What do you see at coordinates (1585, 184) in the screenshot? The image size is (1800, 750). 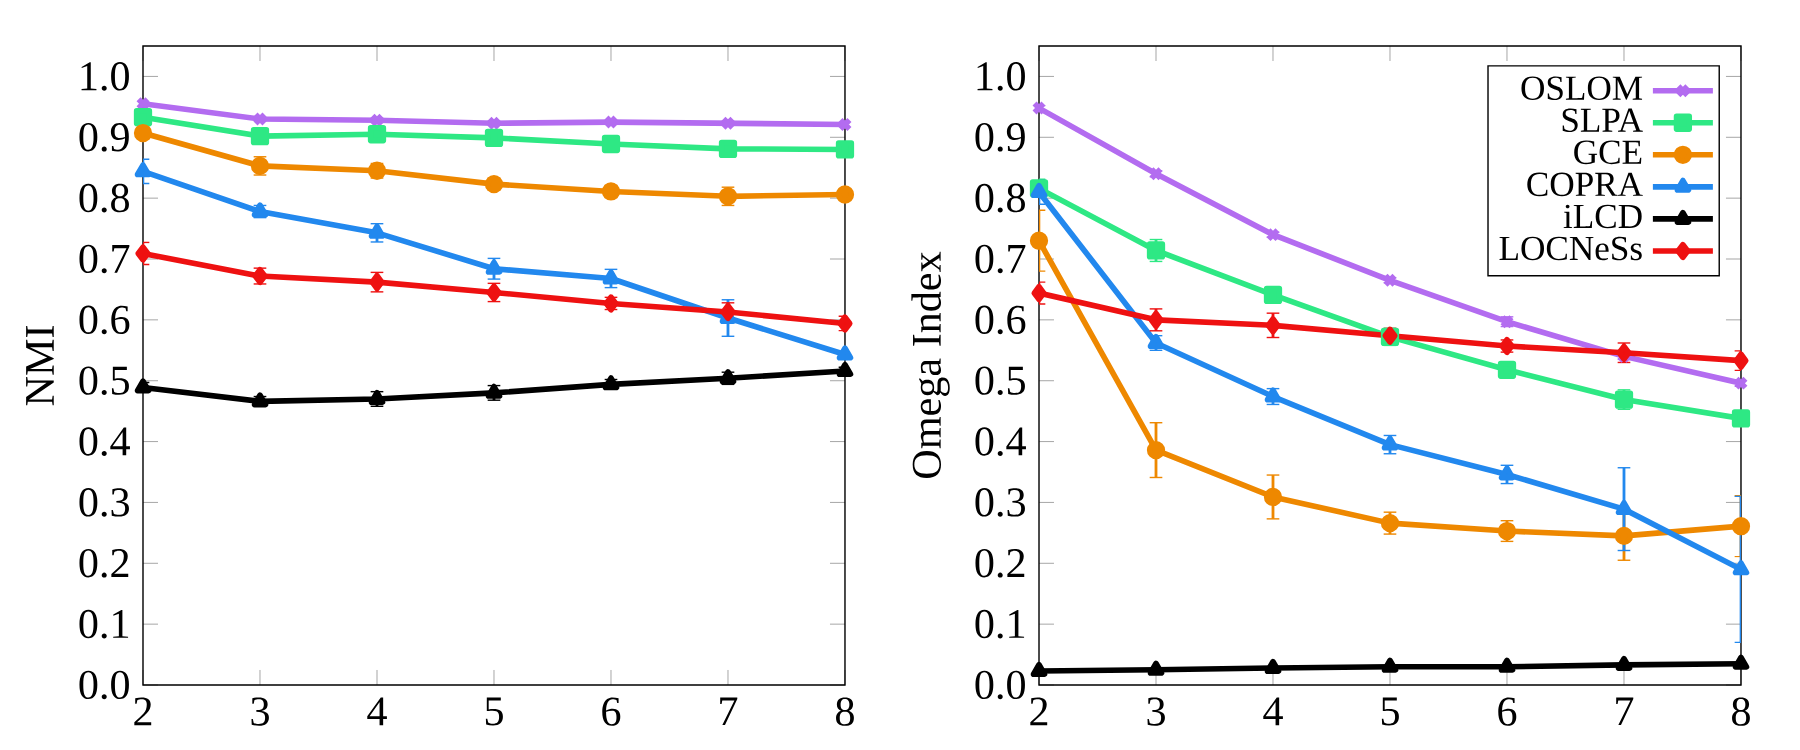 I see `legend-label: COPRA` at bounding box center [1585, 184].